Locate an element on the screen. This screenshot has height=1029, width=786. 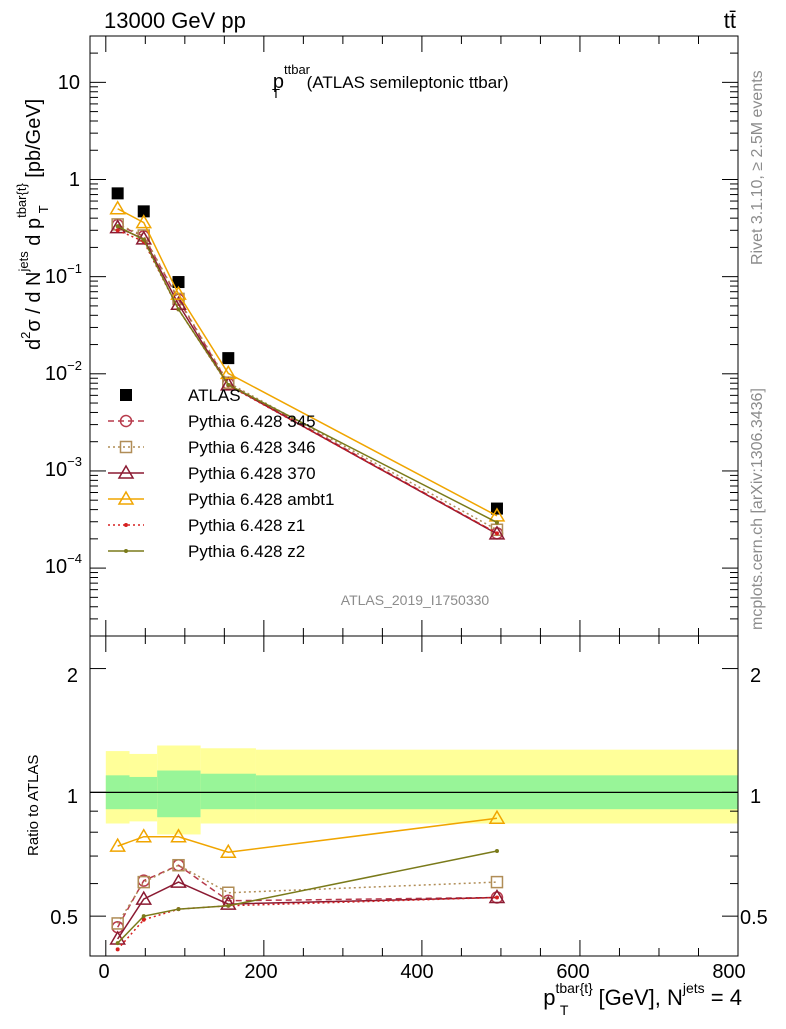
x-axis-label: ptbar{t} T [GeV], Njets = 4 is located at coordinates (642, 999).